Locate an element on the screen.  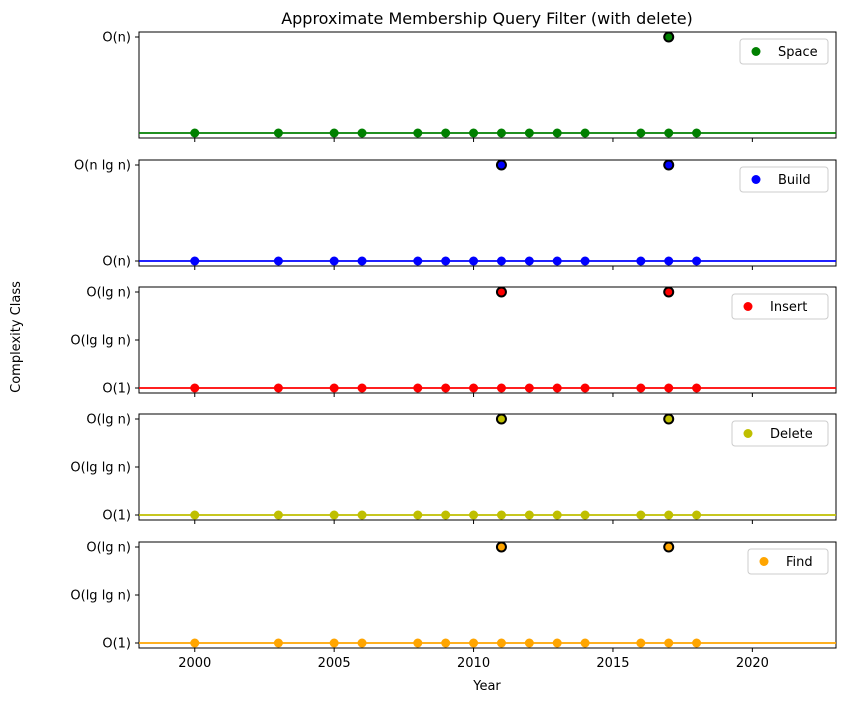
y-tick-label-build: O(n) is located at coordinates (116, 262).